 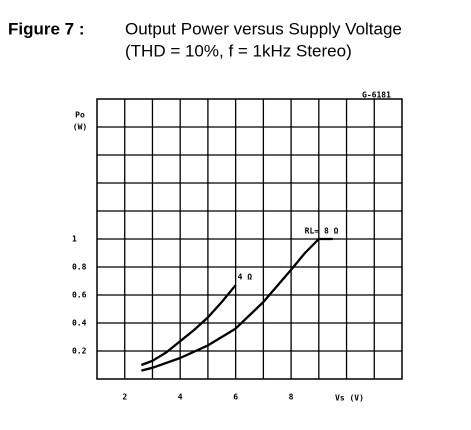 What do you see at coordinates (46, 28) in the screenshot?
I see `figure-label: Figure 7 :` at bounding box center [46, 28].